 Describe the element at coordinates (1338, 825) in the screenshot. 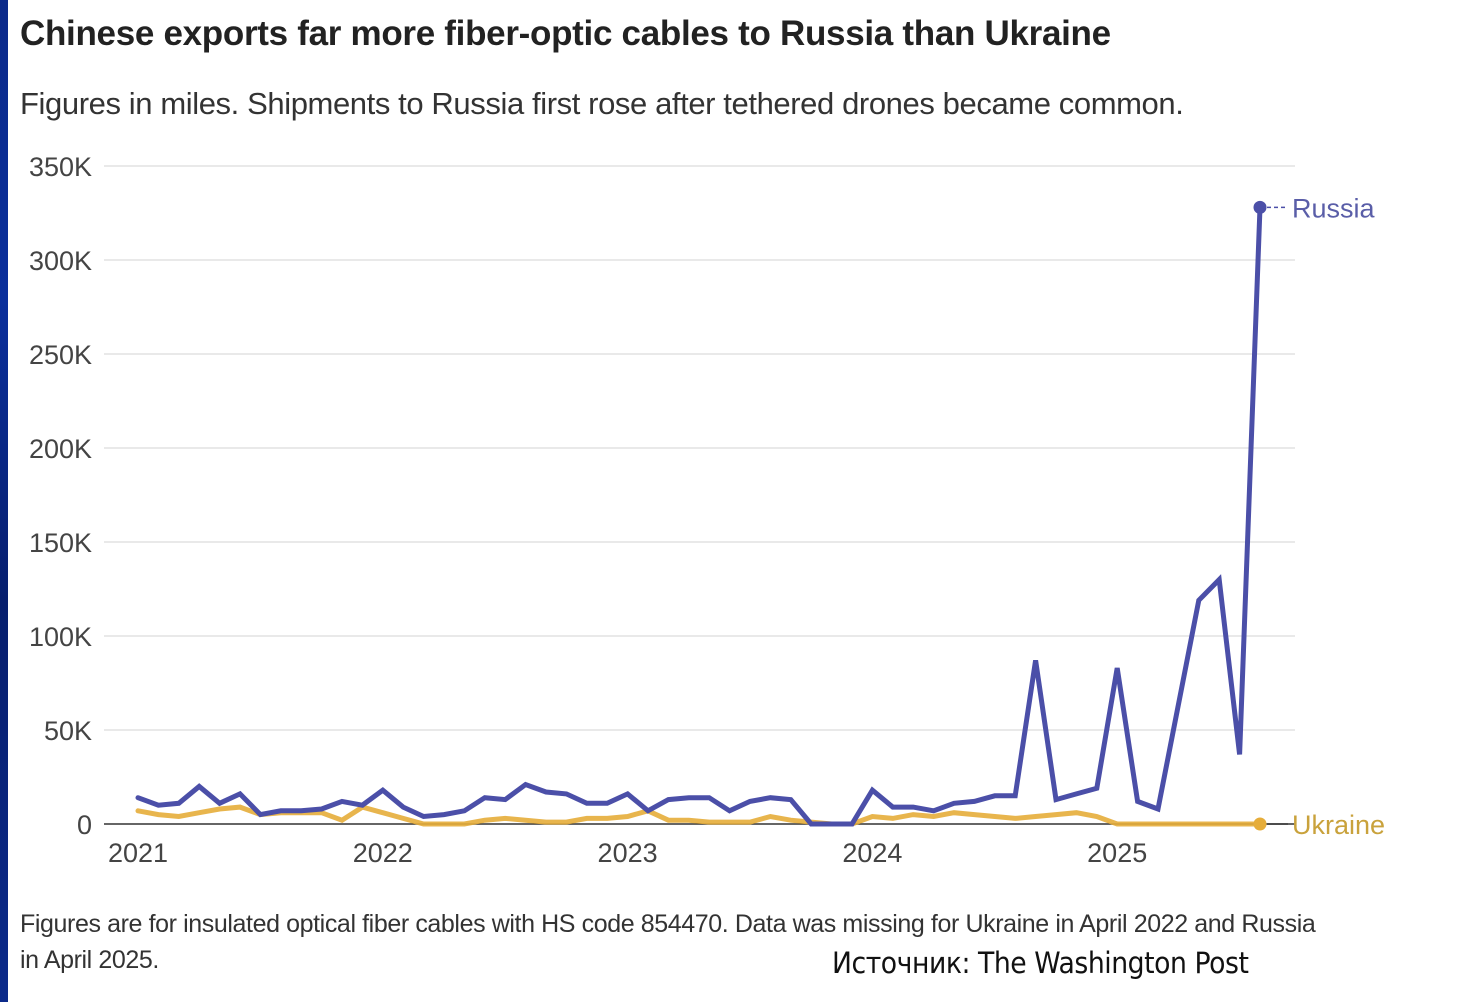

I see `series-label-ukraine: Ukraine` at that location.